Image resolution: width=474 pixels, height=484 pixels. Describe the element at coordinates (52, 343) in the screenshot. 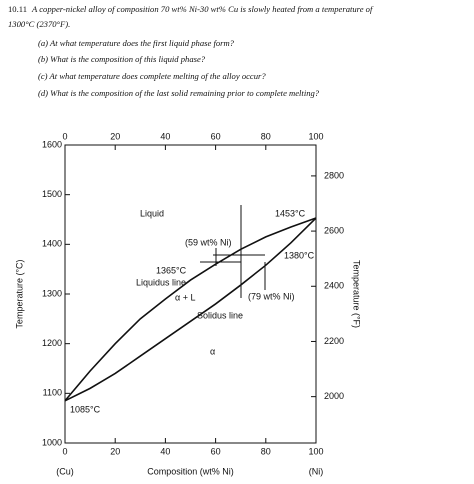

I see `y-tick-label: 1200` at that location.